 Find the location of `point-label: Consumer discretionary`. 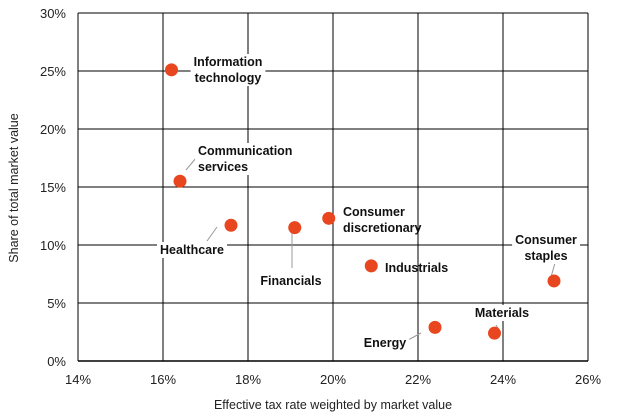

point-label: Consumer discretionary is located at coordinates (382, 220).